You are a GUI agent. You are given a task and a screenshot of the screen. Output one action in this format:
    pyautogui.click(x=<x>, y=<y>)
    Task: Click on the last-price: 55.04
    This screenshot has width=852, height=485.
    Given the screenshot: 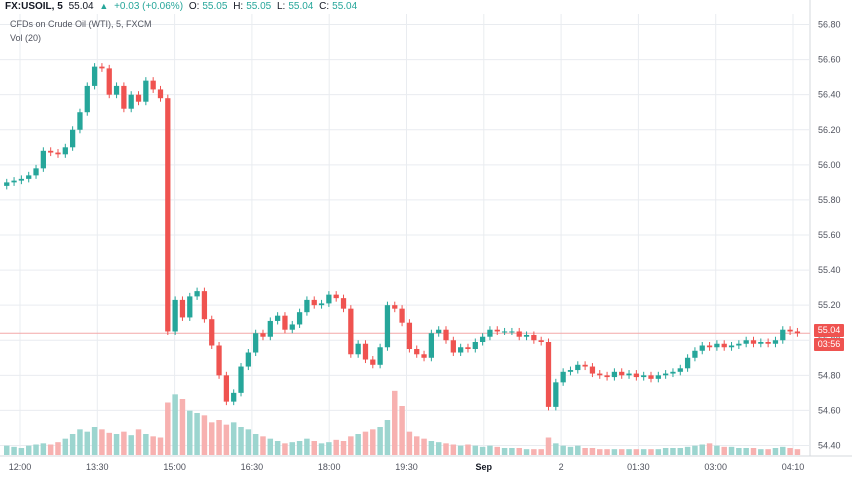 What is the action you would take?
    pyautogui.click(x=81, y=6)
    